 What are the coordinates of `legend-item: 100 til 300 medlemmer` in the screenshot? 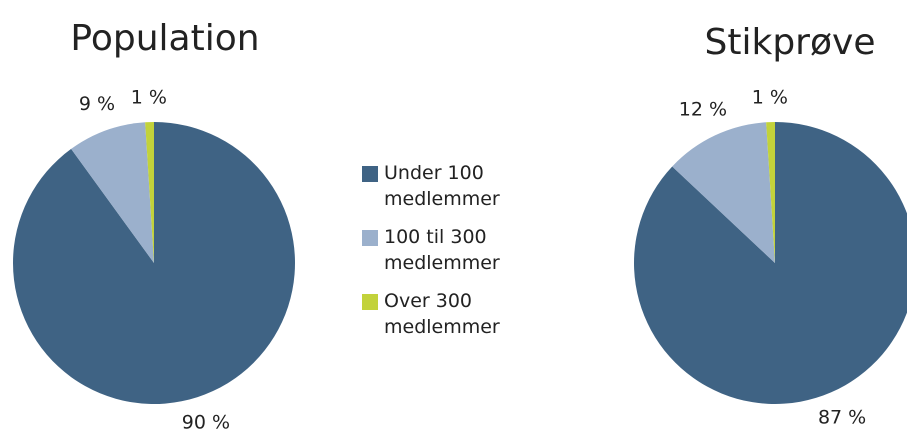 It's located at (447, 250).